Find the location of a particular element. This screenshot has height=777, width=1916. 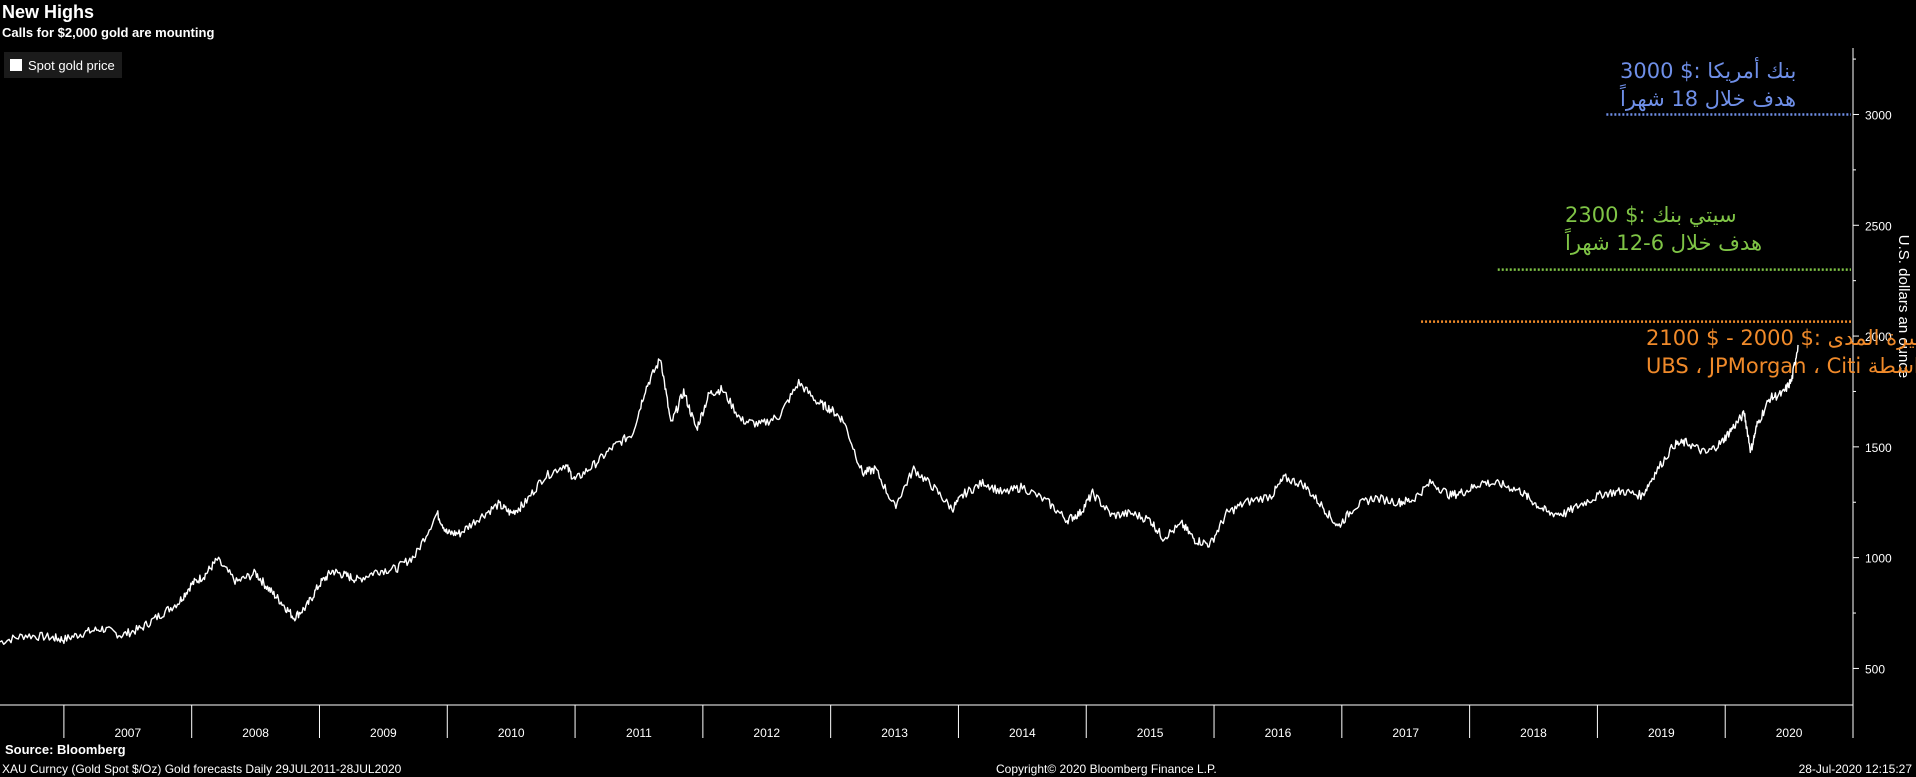

x-tick-label: 2014 is located at coordinates (1022, 733).